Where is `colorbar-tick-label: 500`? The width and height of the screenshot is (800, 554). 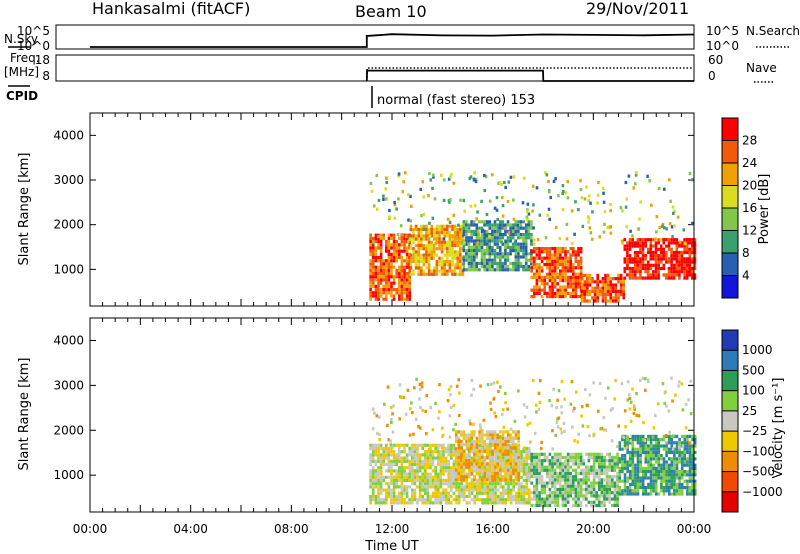
colorbar-tick-label: 500 is located at coordinates (753, 370).